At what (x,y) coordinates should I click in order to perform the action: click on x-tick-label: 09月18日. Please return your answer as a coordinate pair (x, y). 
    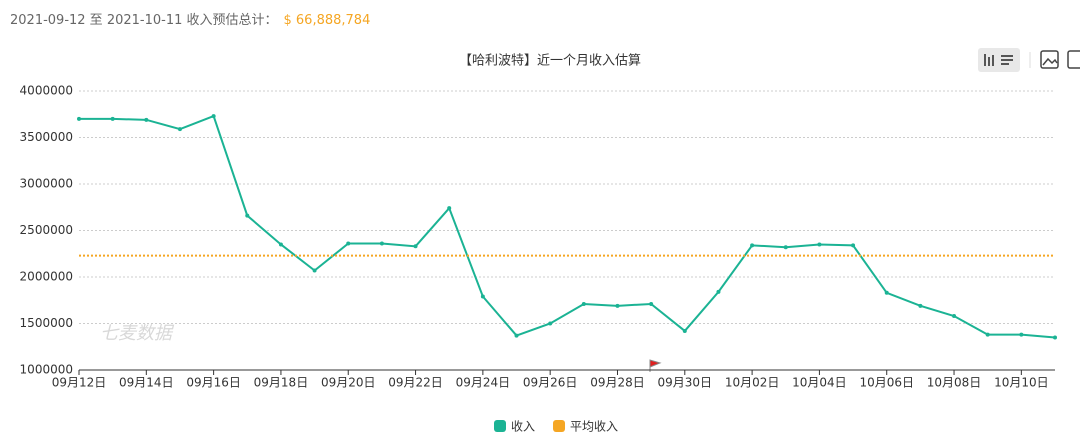
    Looking at the image, I should click on (281, 383).